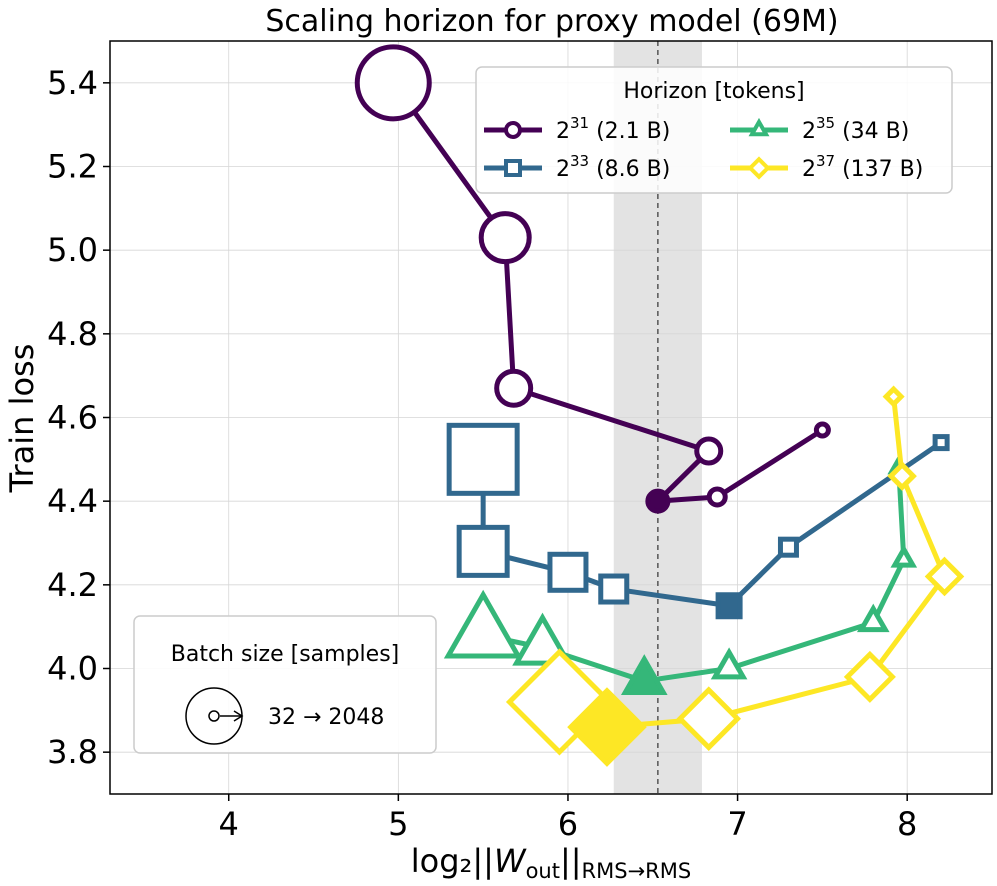  I want to click on legend-diamond-icon, so click(759, 168).